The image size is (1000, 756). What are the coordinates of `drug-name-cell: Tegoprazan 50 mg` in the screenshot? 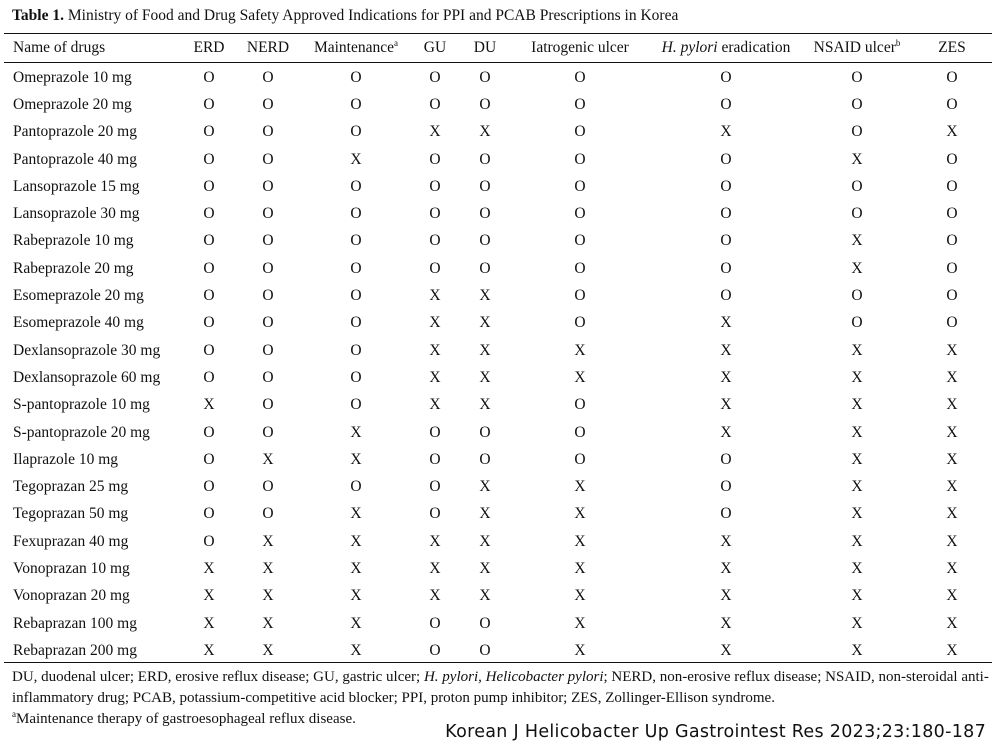 It's located at (71, 514).